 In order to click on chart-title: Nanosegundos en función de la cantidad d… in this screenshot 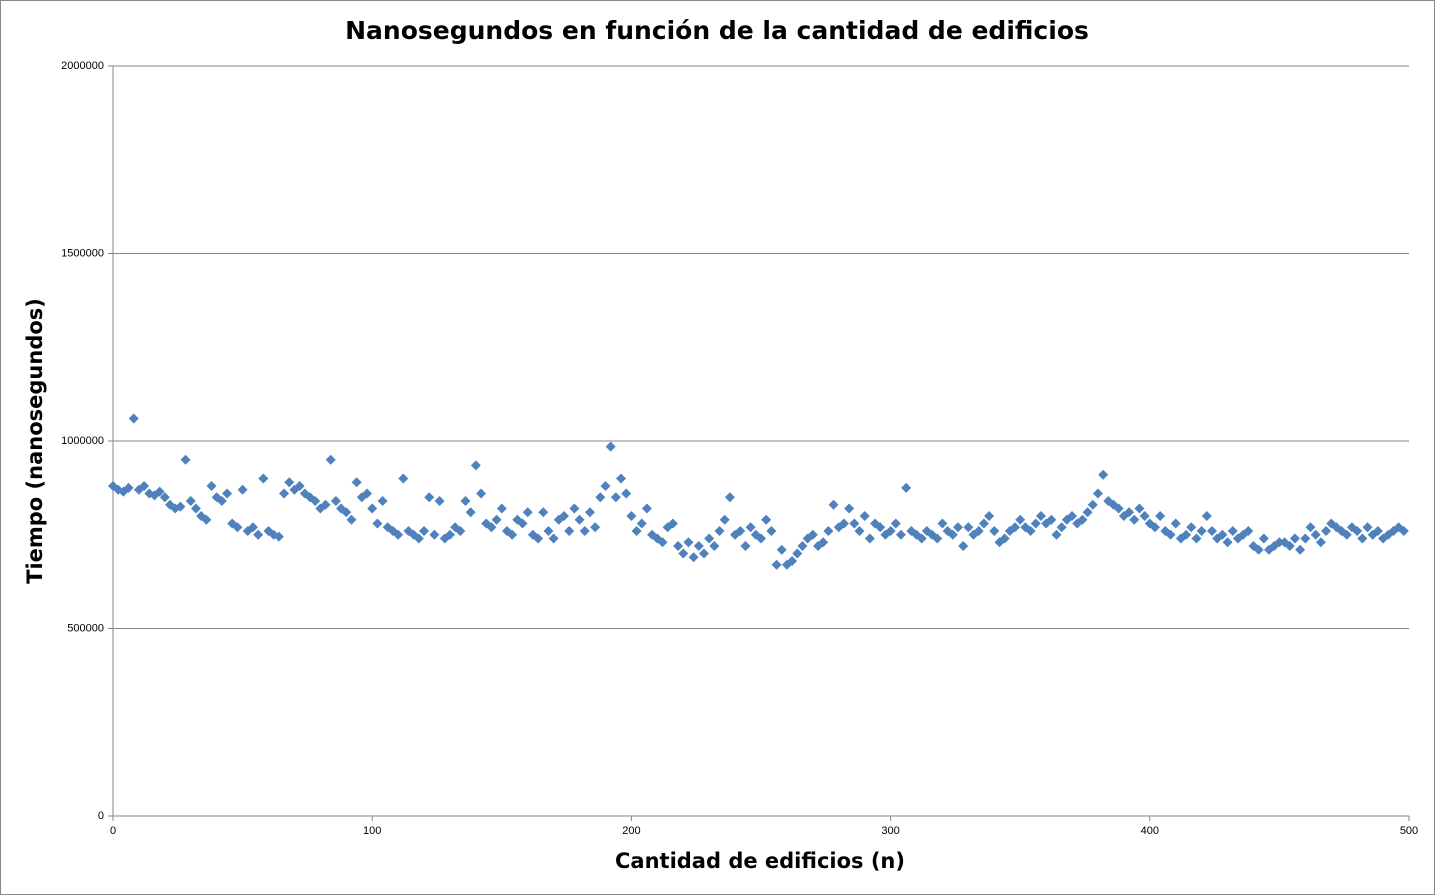, I will do `click(717, 30)`.